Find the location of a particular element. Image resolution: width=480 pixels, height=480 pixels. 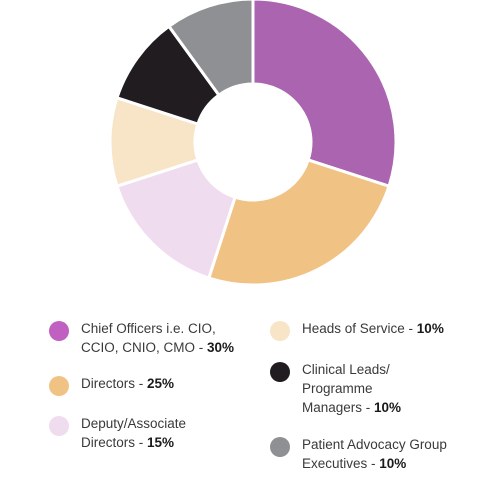

legend-label-line: Managers - 10% is located at coordinates (351, 407).